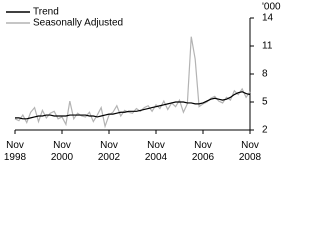  What do you see at coordinates (133, 105) in the screenshot?
I see `line-series` at bounding box center [133, 105].